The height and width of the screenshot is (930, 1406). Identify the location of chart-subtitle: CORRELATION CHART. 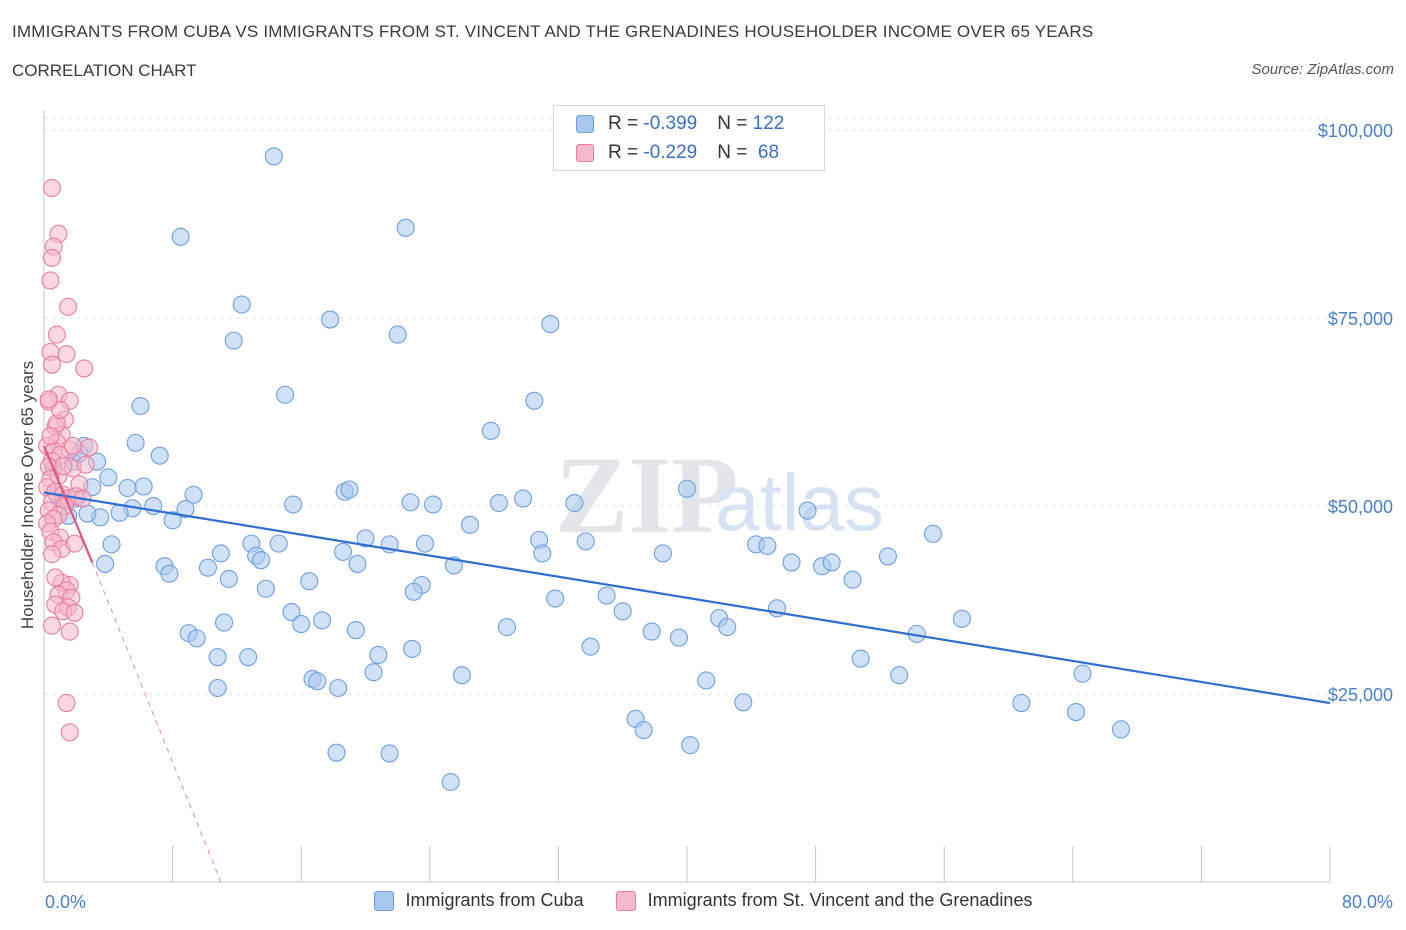
(104, 70).